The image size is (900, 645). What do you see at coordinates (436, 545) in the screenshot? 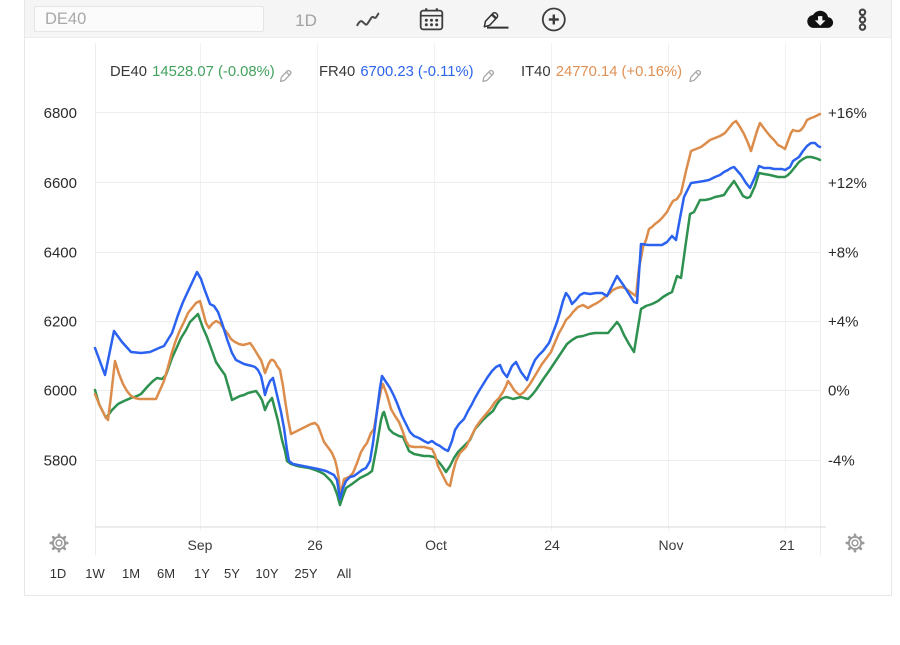
I see `svg-text: Oct` at bounding box center [436, 545].